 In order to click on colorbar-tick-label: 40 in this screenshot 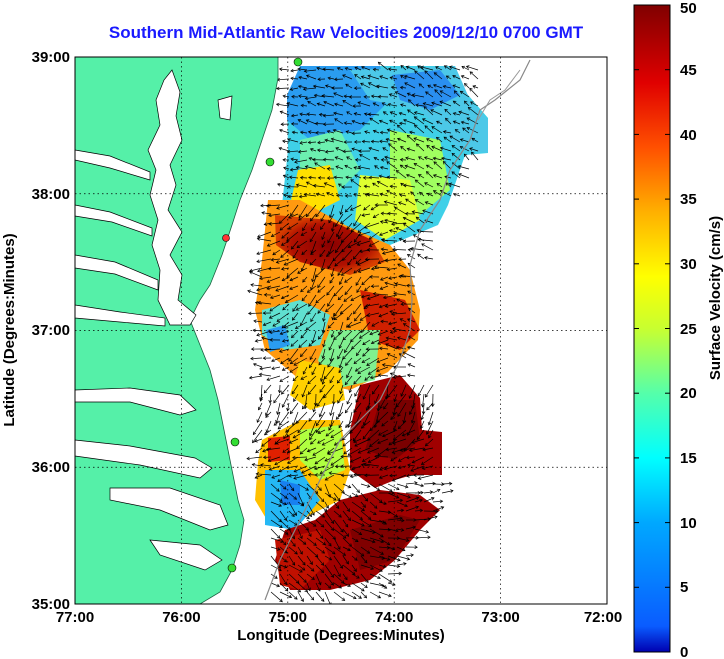, I will do `click(688, 135)`.